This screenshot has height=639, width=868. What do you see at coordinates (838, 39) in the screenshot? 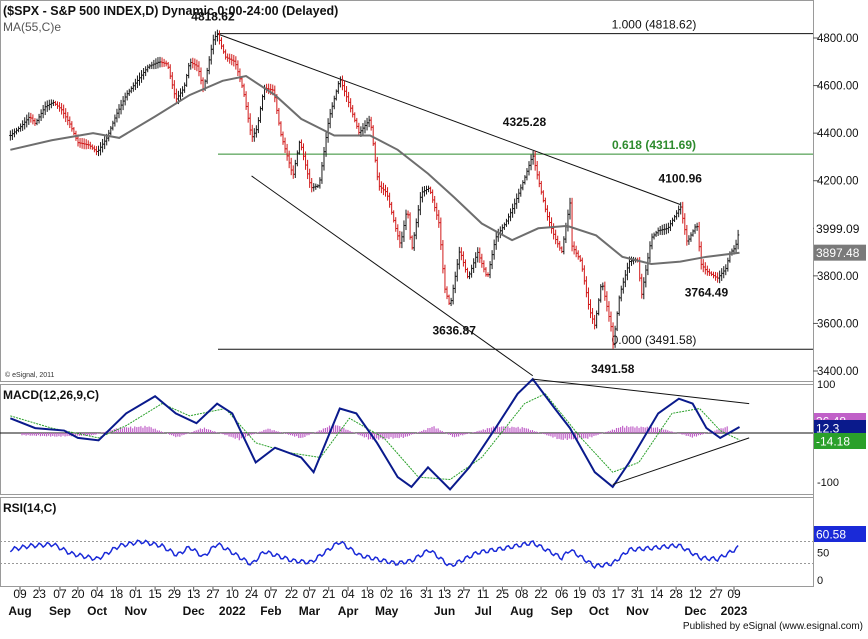
I see `price-axis-label: 4800.00` at bounding box center [838, 39].